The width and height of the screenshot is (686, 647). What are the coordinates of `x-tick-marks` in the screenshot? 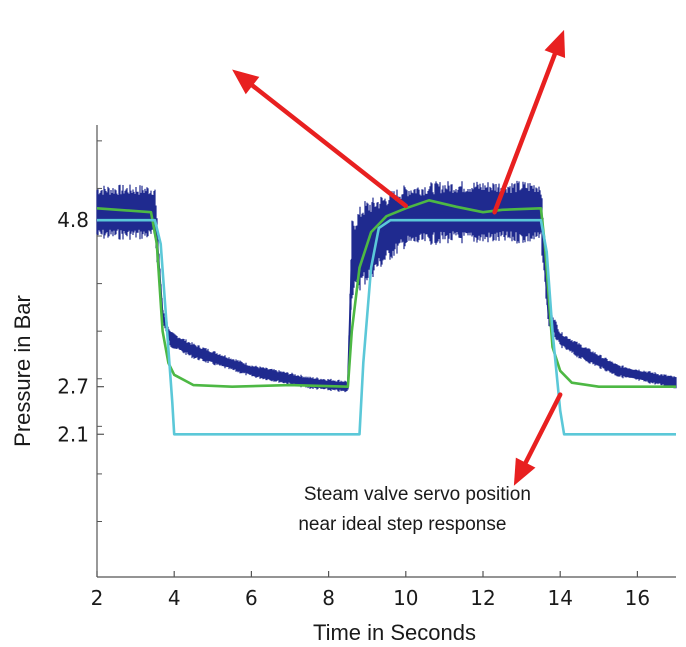 It's located at (367, 574).